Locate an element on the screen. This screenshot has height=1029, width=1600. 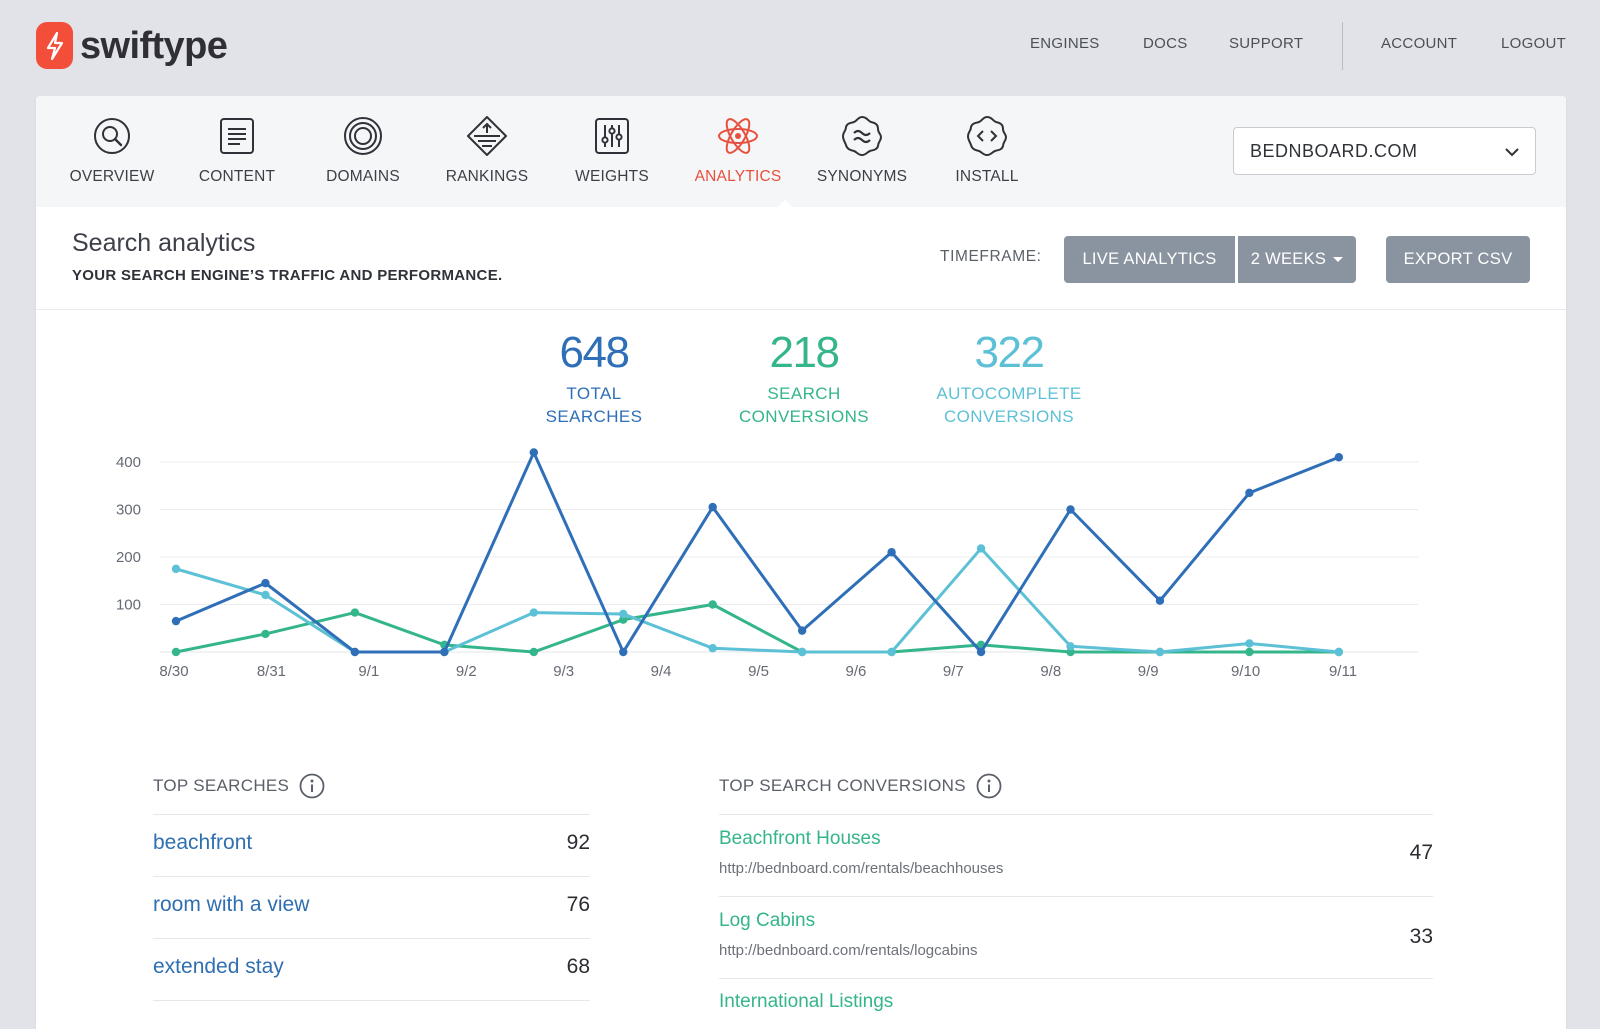
atom-icon is located at coordinates (738, 136).